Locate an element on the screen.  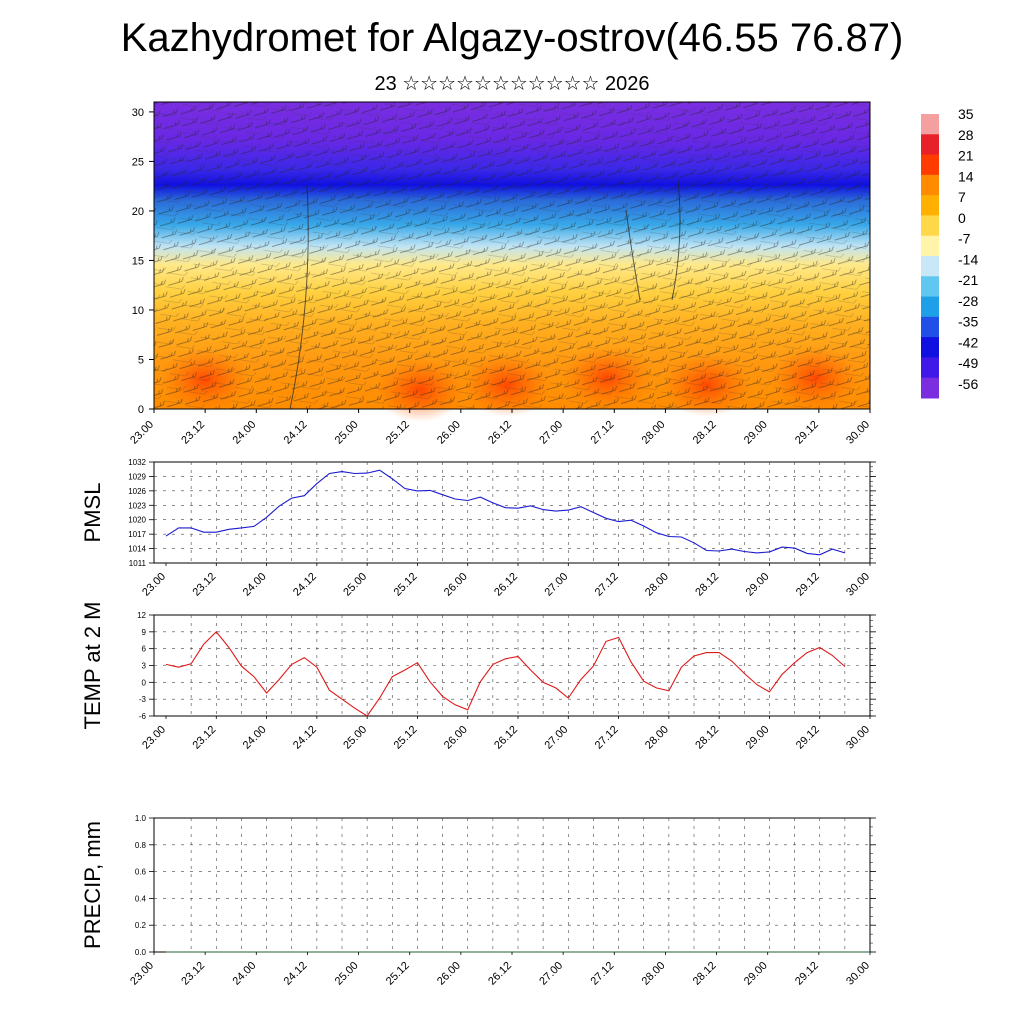
y-tick-label: 3 is located at coordinates (144, 666).